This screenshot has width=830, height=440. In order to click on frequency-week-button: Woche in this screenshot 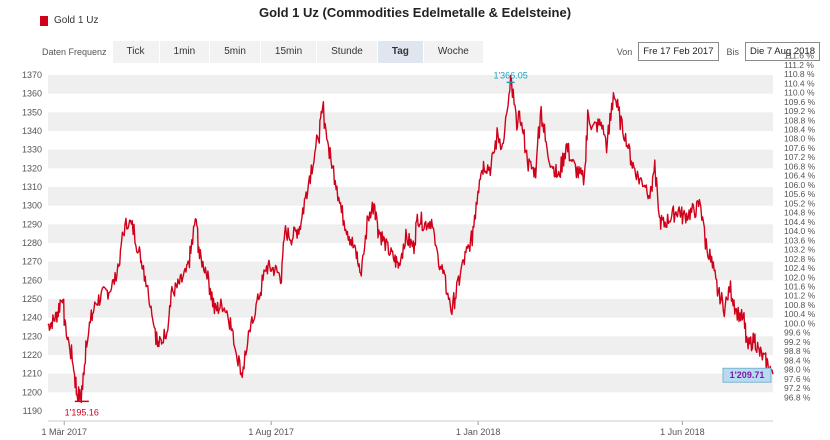, I will do `click(453, 52)`.